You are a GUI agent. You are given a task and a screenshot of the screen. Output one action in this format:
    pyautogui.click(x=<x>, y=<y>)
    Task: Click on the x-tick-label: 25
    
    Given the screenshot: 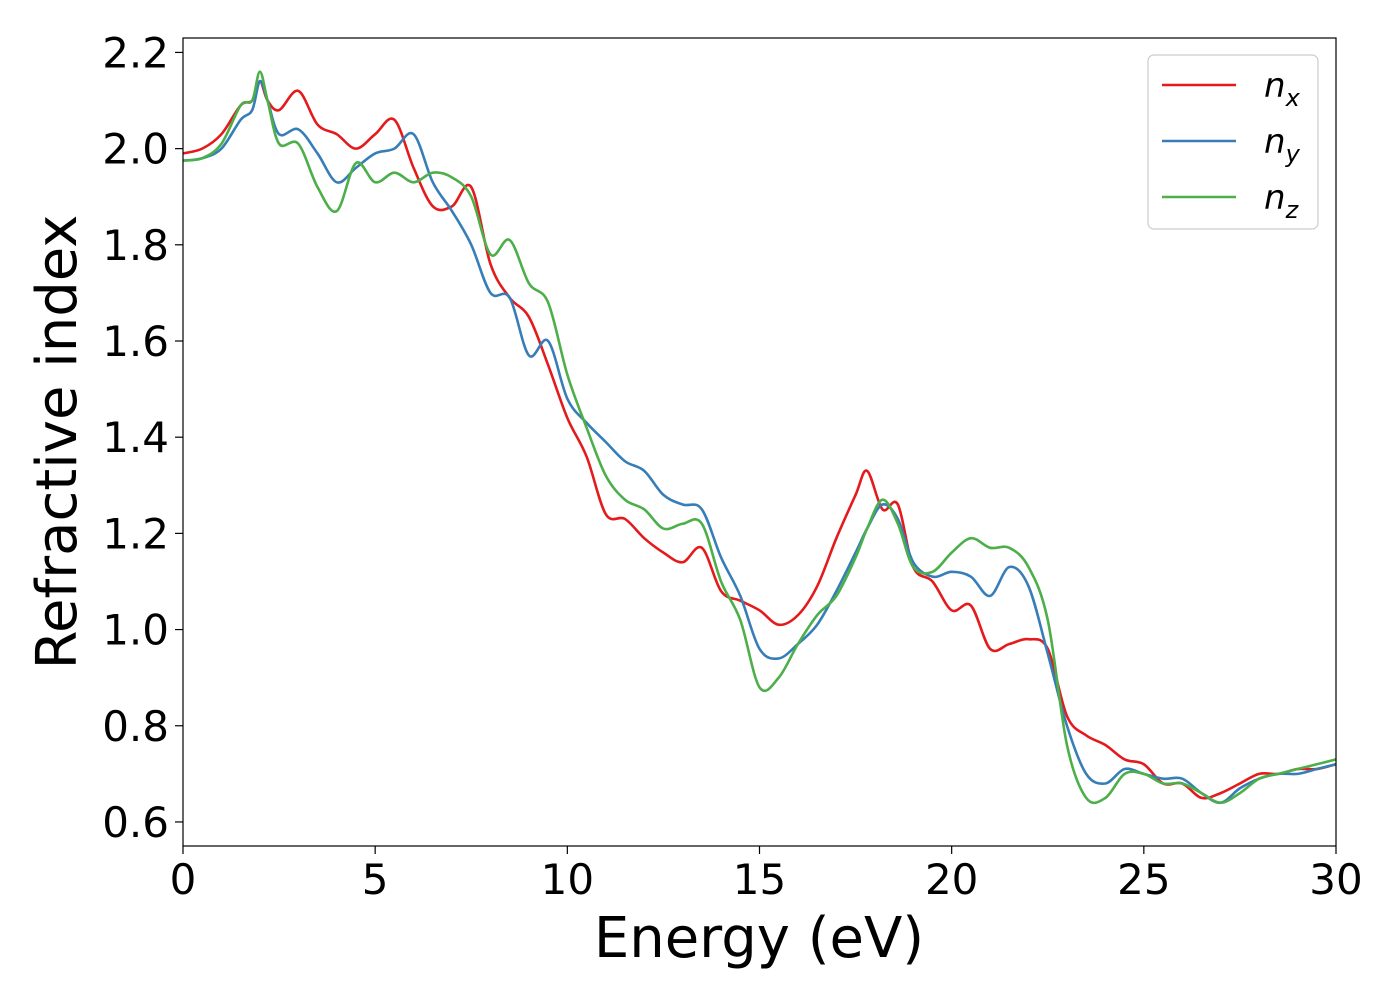 What is the action you would take?
    pyautogui.click(x=1143, y=879)
    